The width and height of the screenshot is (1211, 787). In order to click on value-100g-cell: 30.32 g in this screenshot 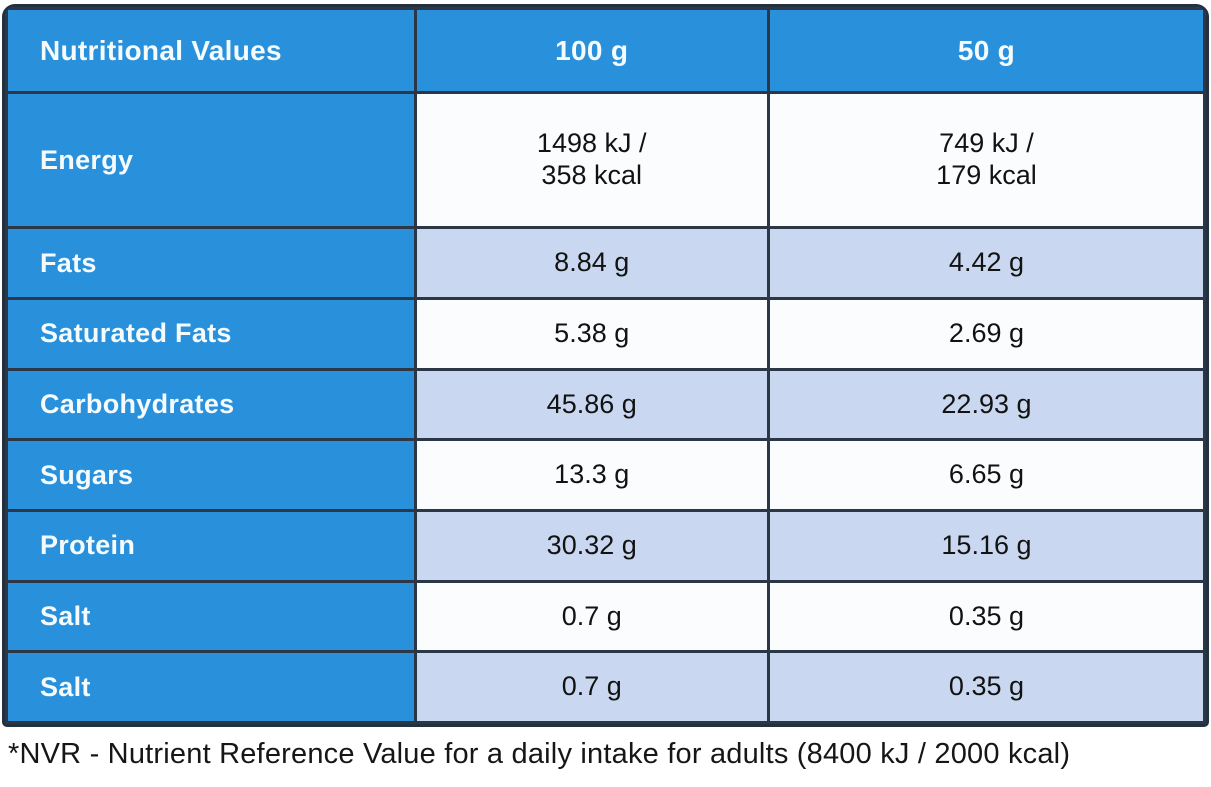, I will do `click(591, 545)`.